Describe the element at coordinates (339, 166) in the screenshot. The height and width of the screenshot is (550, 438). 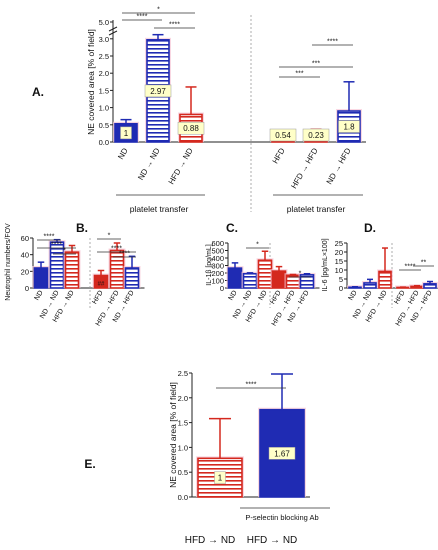
I see `panel-a-category-label: ND → HFD` at that location.